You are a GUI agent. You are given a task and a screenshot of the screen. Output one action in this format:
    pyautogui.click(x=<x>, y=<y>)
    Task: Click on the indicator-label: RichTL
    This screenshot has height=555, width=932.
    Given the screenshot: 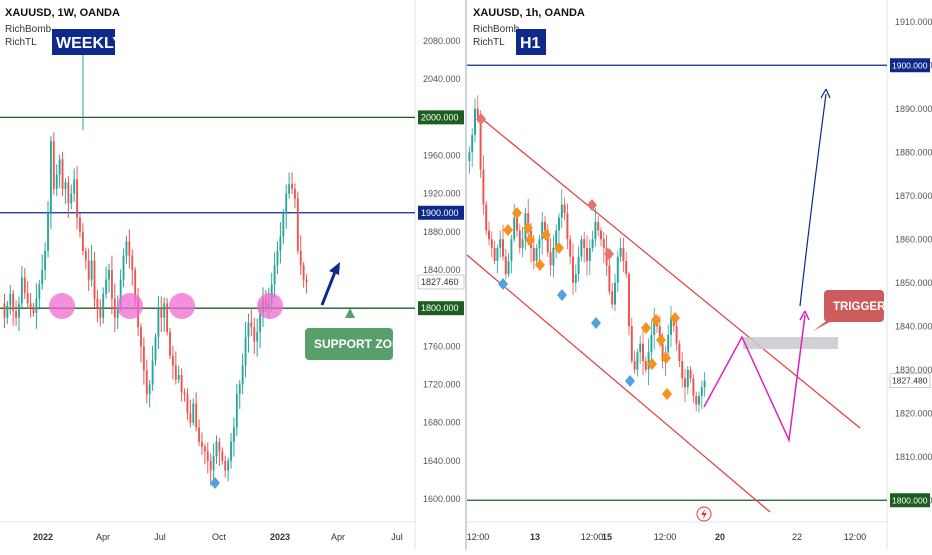 What is the action you would take?
    pyautogui.click(x=21, y=42)
    